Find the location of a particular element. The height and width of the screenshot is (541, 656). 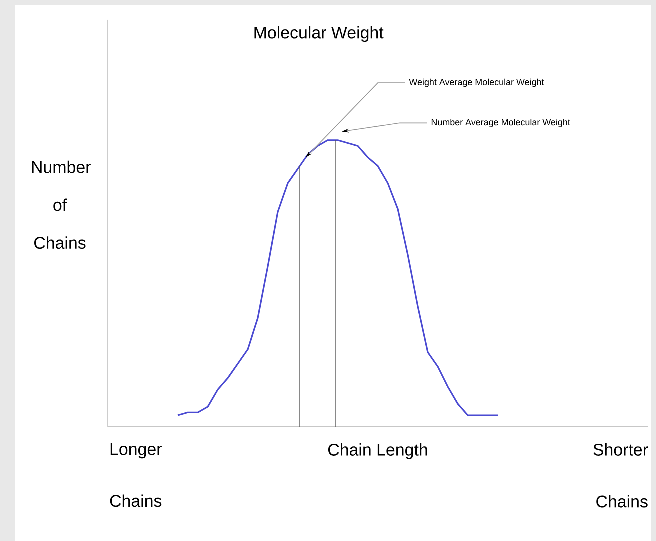

text: Number of Chains is located at coordinates (61, 205).